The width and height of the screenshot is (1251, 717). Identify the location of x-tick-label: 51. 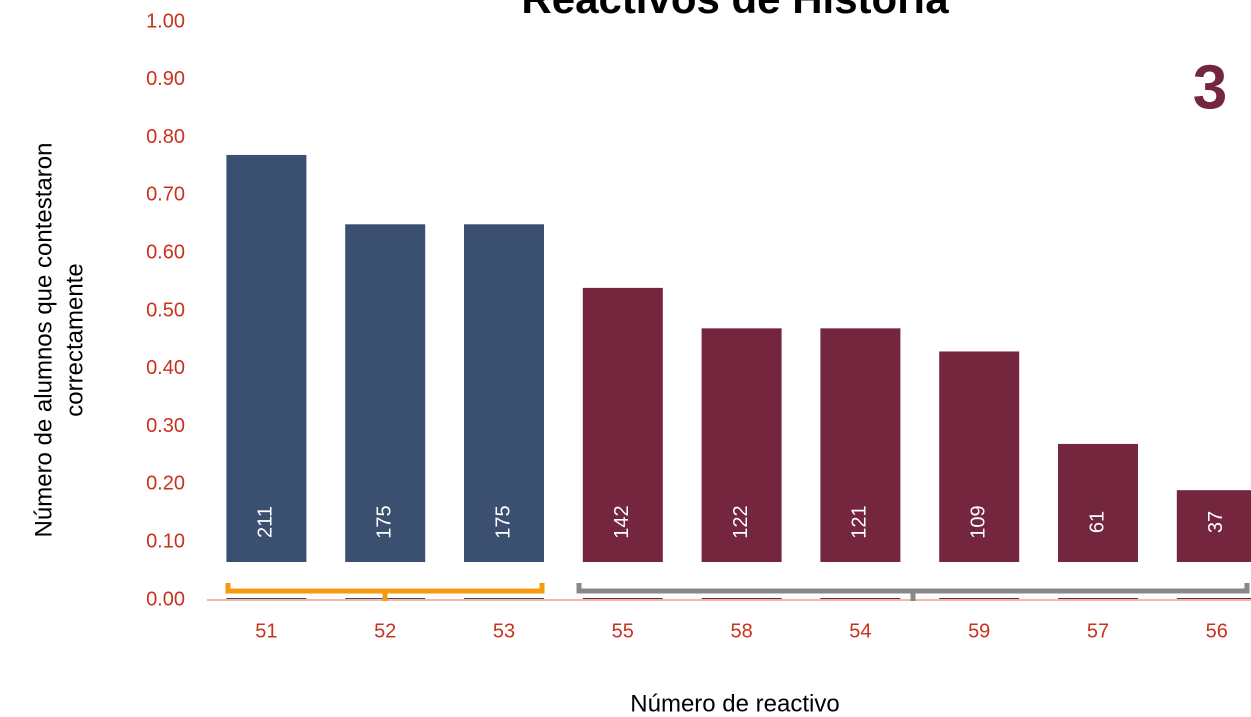
(266, 631).